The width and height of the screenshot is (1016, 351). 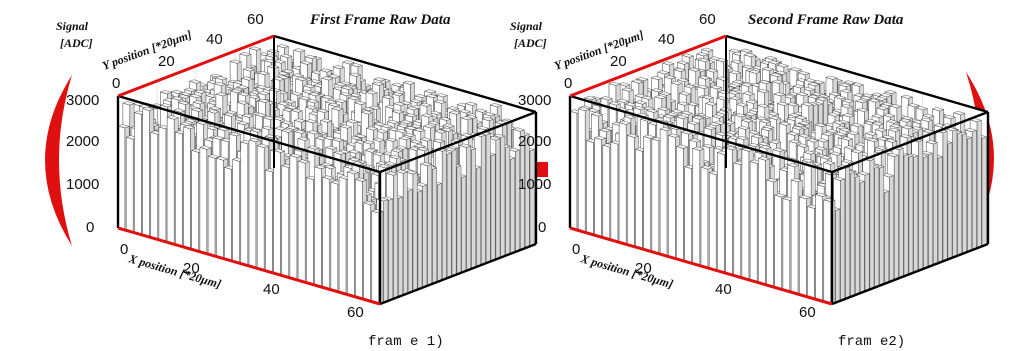 I want to click on z-axis-label-line2: [ADC], so click(x=76, y=43).